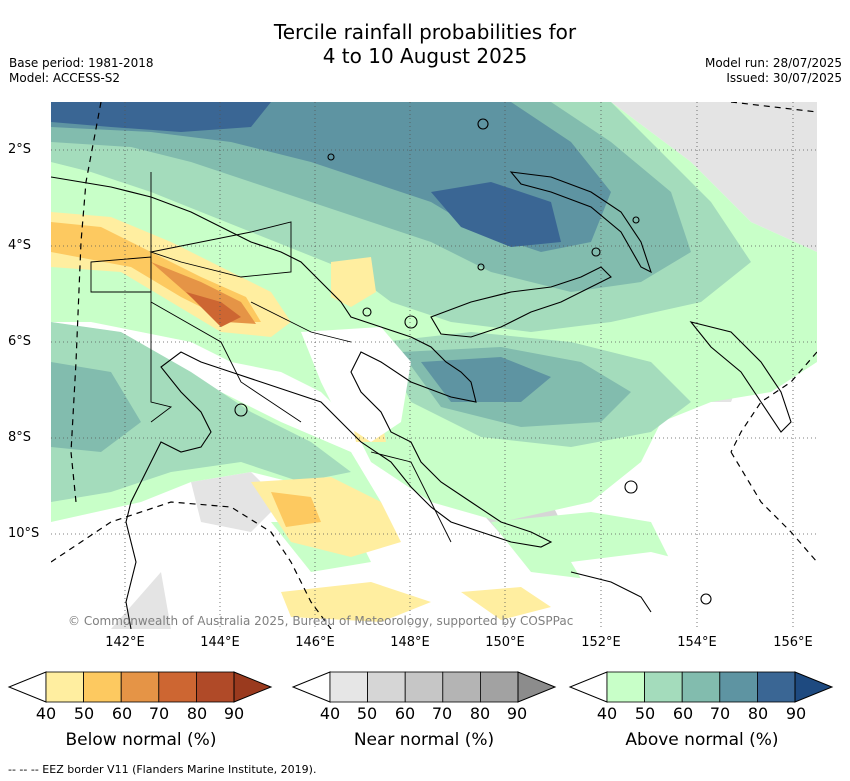 The width and height of the screenshot is (850, 781). I want to click on meta-left: Base period: 1981-2018 Model: ACCESS-S2, so click(81, 71).